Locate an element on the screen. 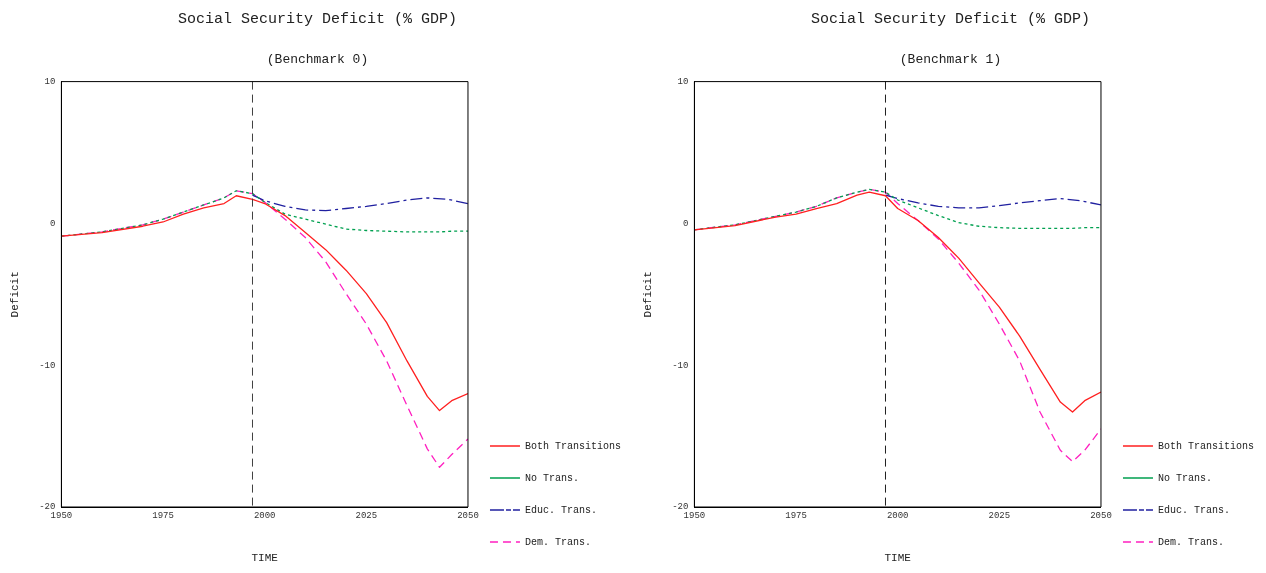 The width and height of the screenshot is (1266, 573). chart-subtitle: (Benchmark 1) is located at coordinates (950, 60).